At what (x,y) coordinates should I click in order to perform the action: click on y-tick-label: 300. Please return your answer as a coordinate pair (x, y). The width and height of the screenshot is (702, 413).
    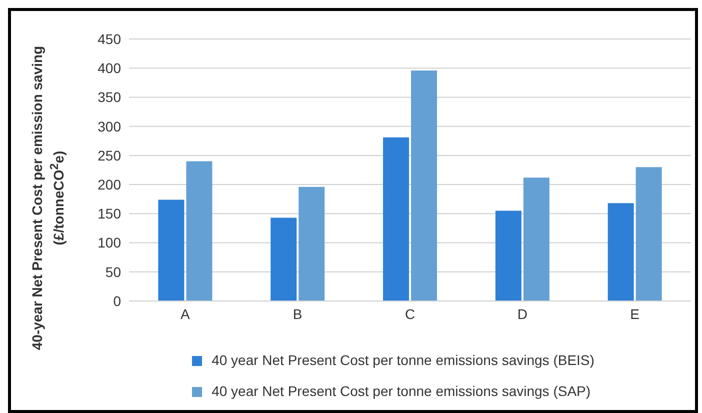
    Looking at the image, I should click on (110, 126).